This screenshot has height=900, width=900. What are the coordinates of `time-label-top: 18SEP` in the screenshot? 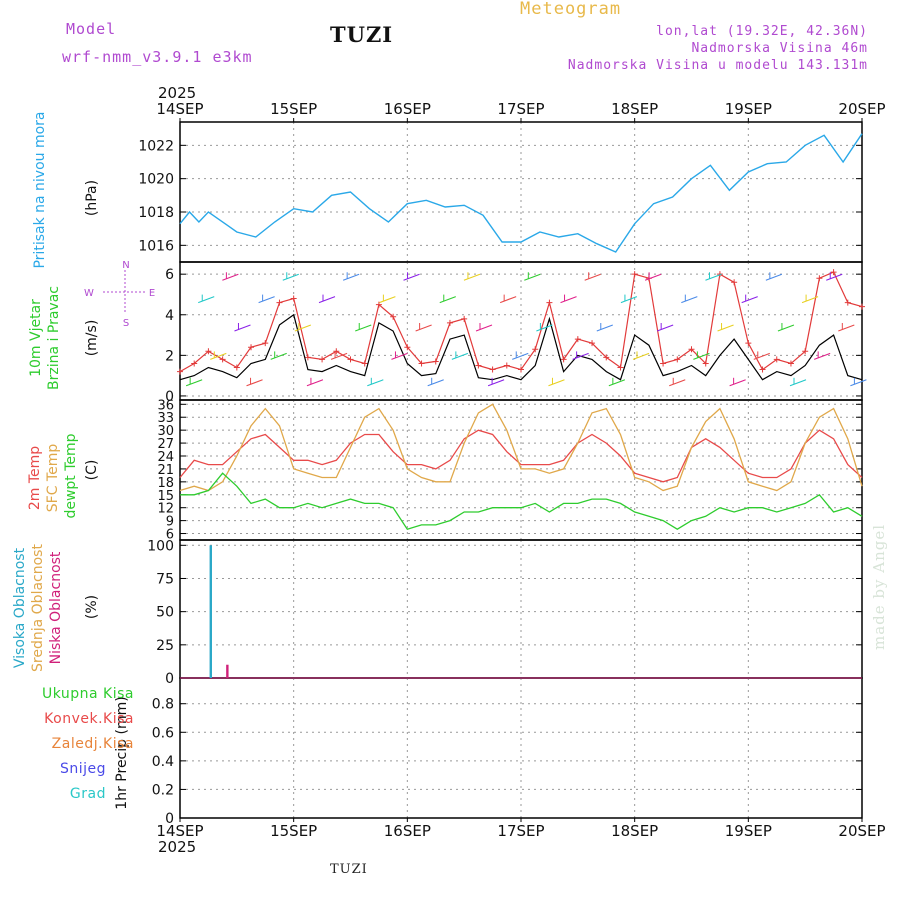 It's located at (634, 109).